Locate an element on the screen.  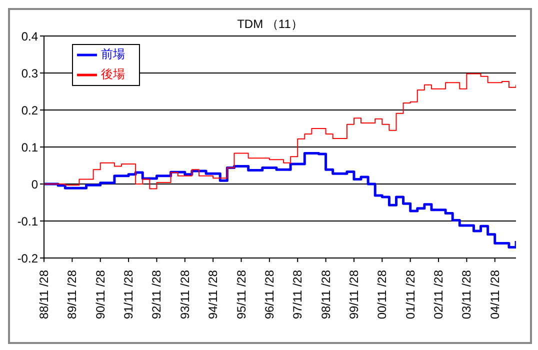
x-tick-label: 88/11 /28 is located at coordinates (44, 295).